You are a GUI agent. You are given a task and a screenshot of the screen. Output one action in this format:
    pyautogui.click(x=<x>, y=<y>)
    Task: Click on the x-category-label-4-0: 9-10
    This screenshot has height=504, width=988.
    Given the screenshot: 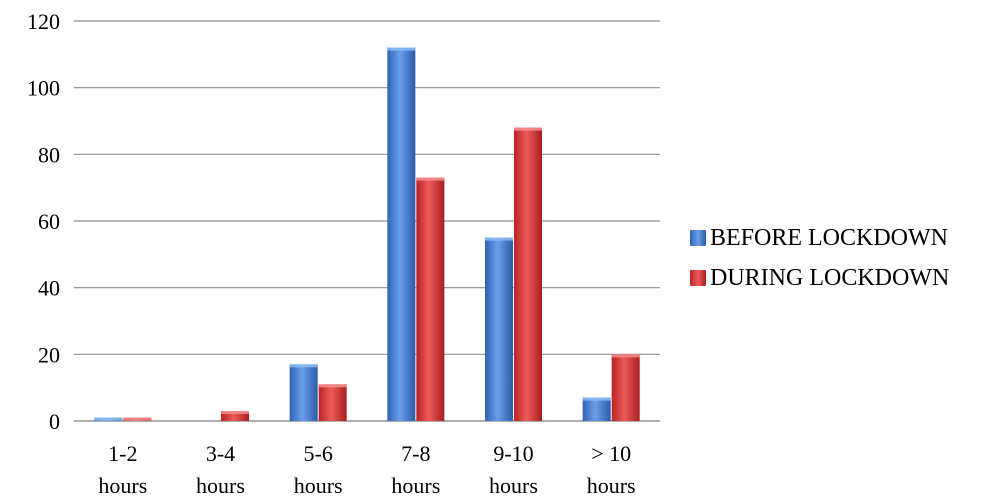 What is the action you would take?
    pyautogui.click(x=513, y=453)
    